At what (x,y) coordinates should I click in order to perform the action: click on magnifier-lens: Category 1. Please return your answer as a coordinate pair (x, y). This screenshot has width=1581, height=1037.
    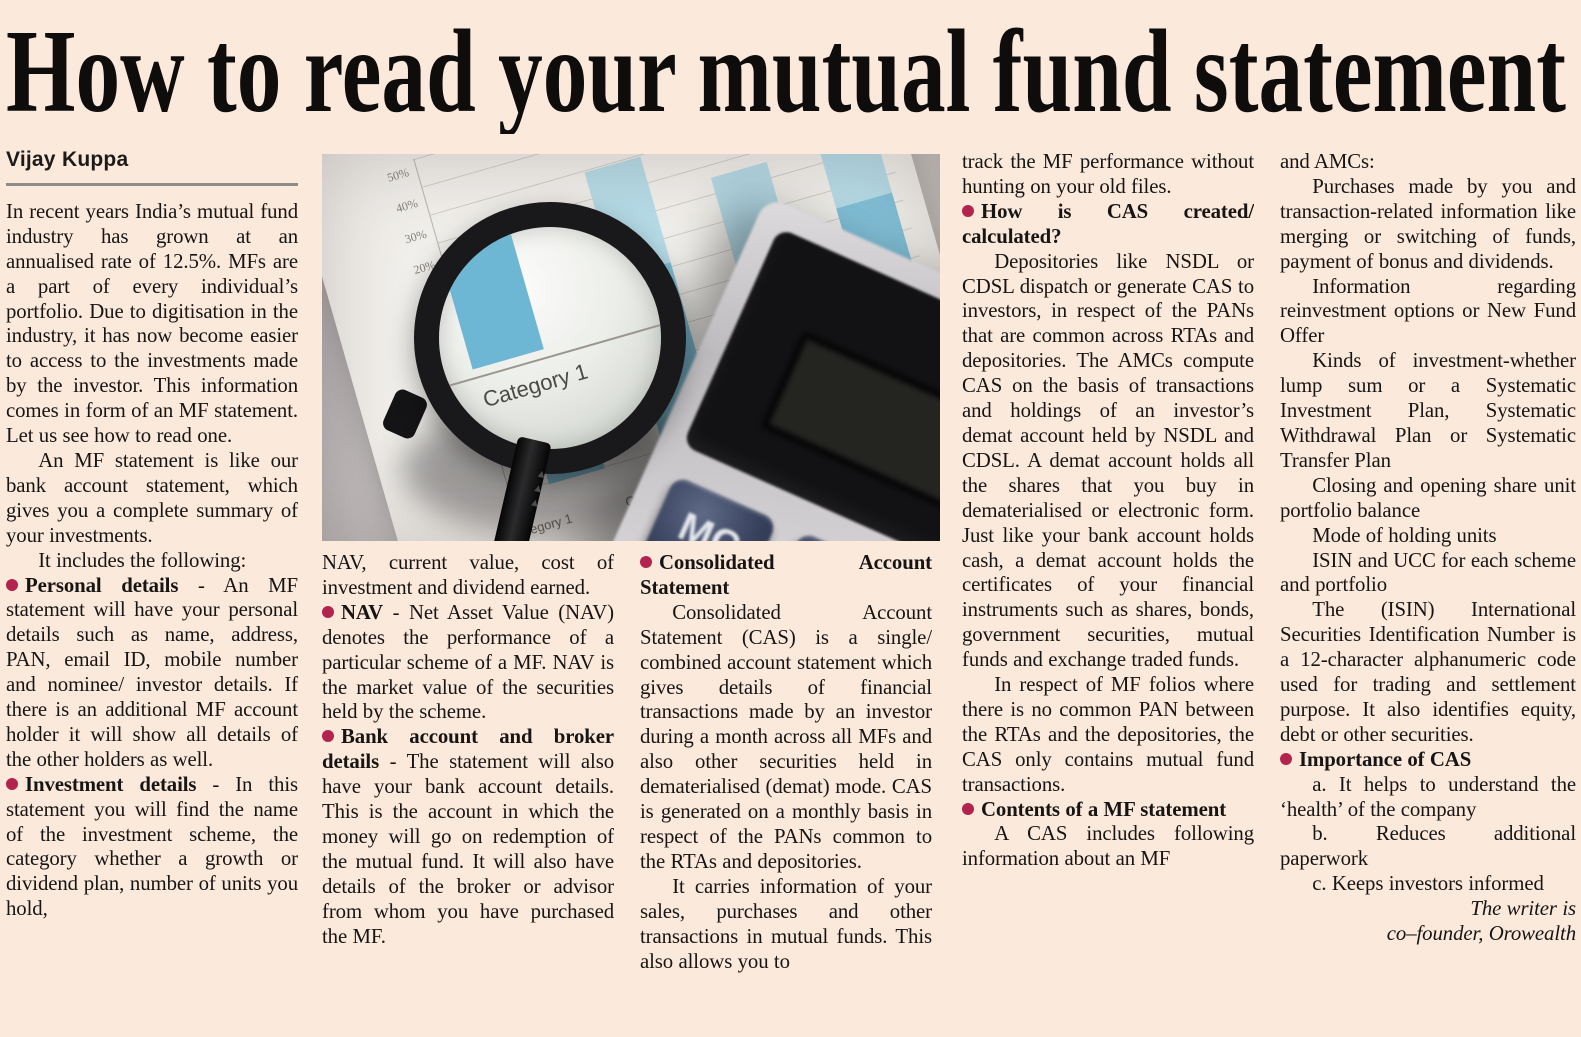
    Looking at the image, I should click on (550, 338).